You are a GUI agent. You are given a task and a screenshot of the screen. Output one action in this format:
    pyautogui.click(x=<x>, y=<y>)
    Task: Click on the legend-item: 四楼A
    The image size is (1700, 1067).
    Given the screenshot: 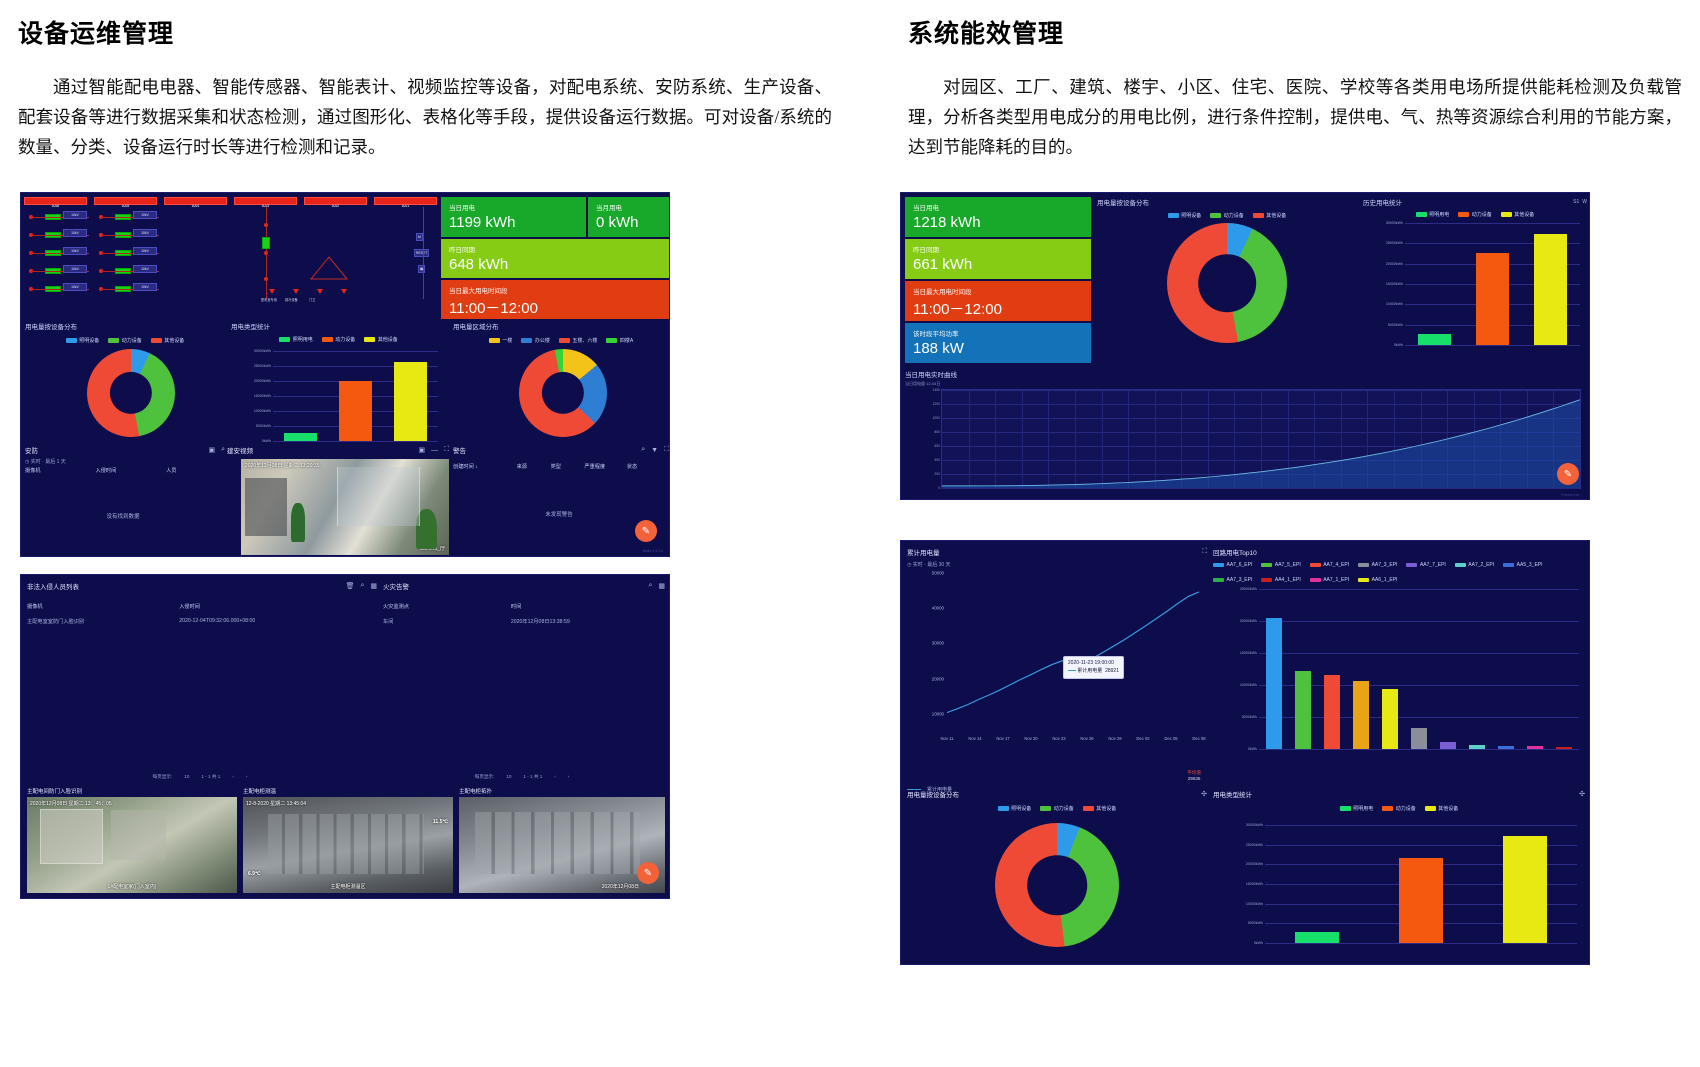 What is the action you would take?
    pyautogui.click(x=619, y=340)
    